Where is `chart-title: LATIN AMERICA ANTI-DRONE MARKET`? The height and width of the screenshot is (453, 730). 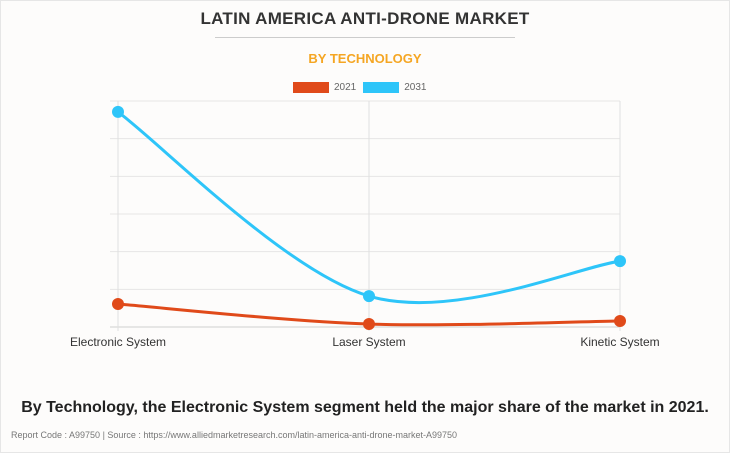
chart-title: LATIN AMERICA ANTI-DRONE MARKET is located at coordinates (365, 18).